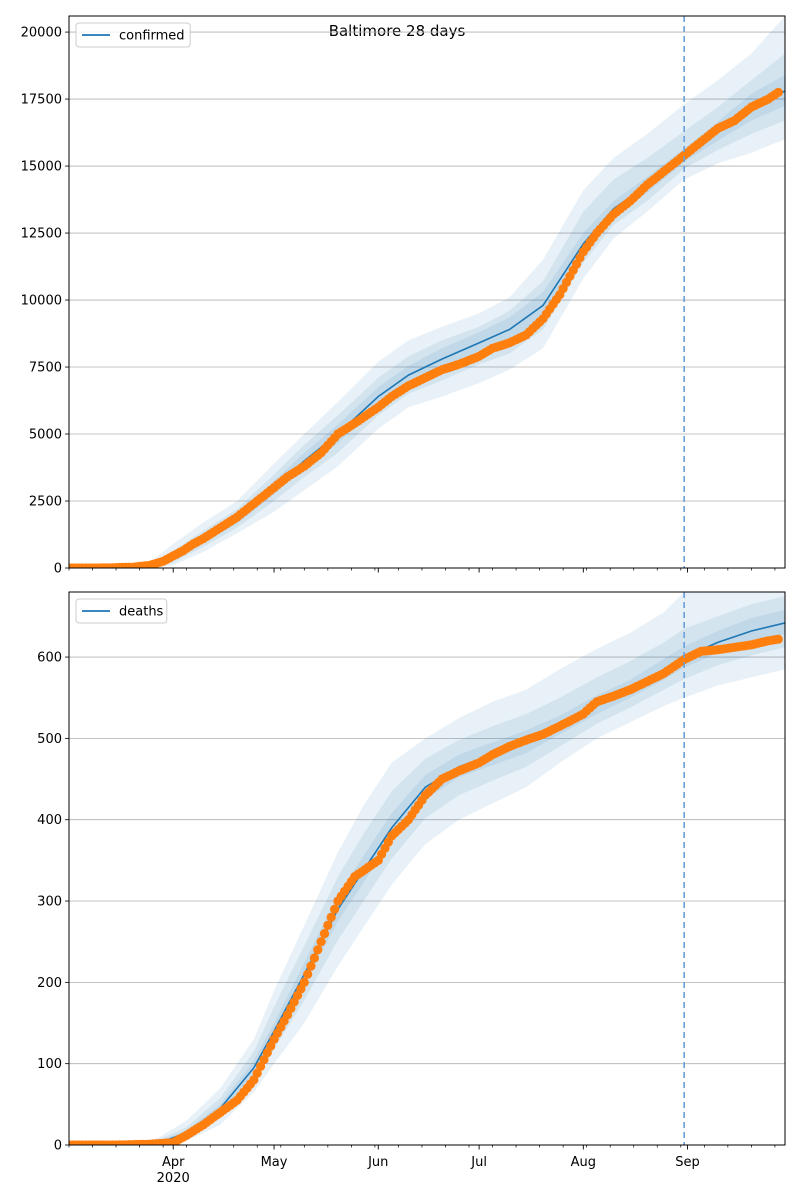  Describe the element at coordinates (274, 1162) in the screenshot. I see `x-month-label: May` at that location.